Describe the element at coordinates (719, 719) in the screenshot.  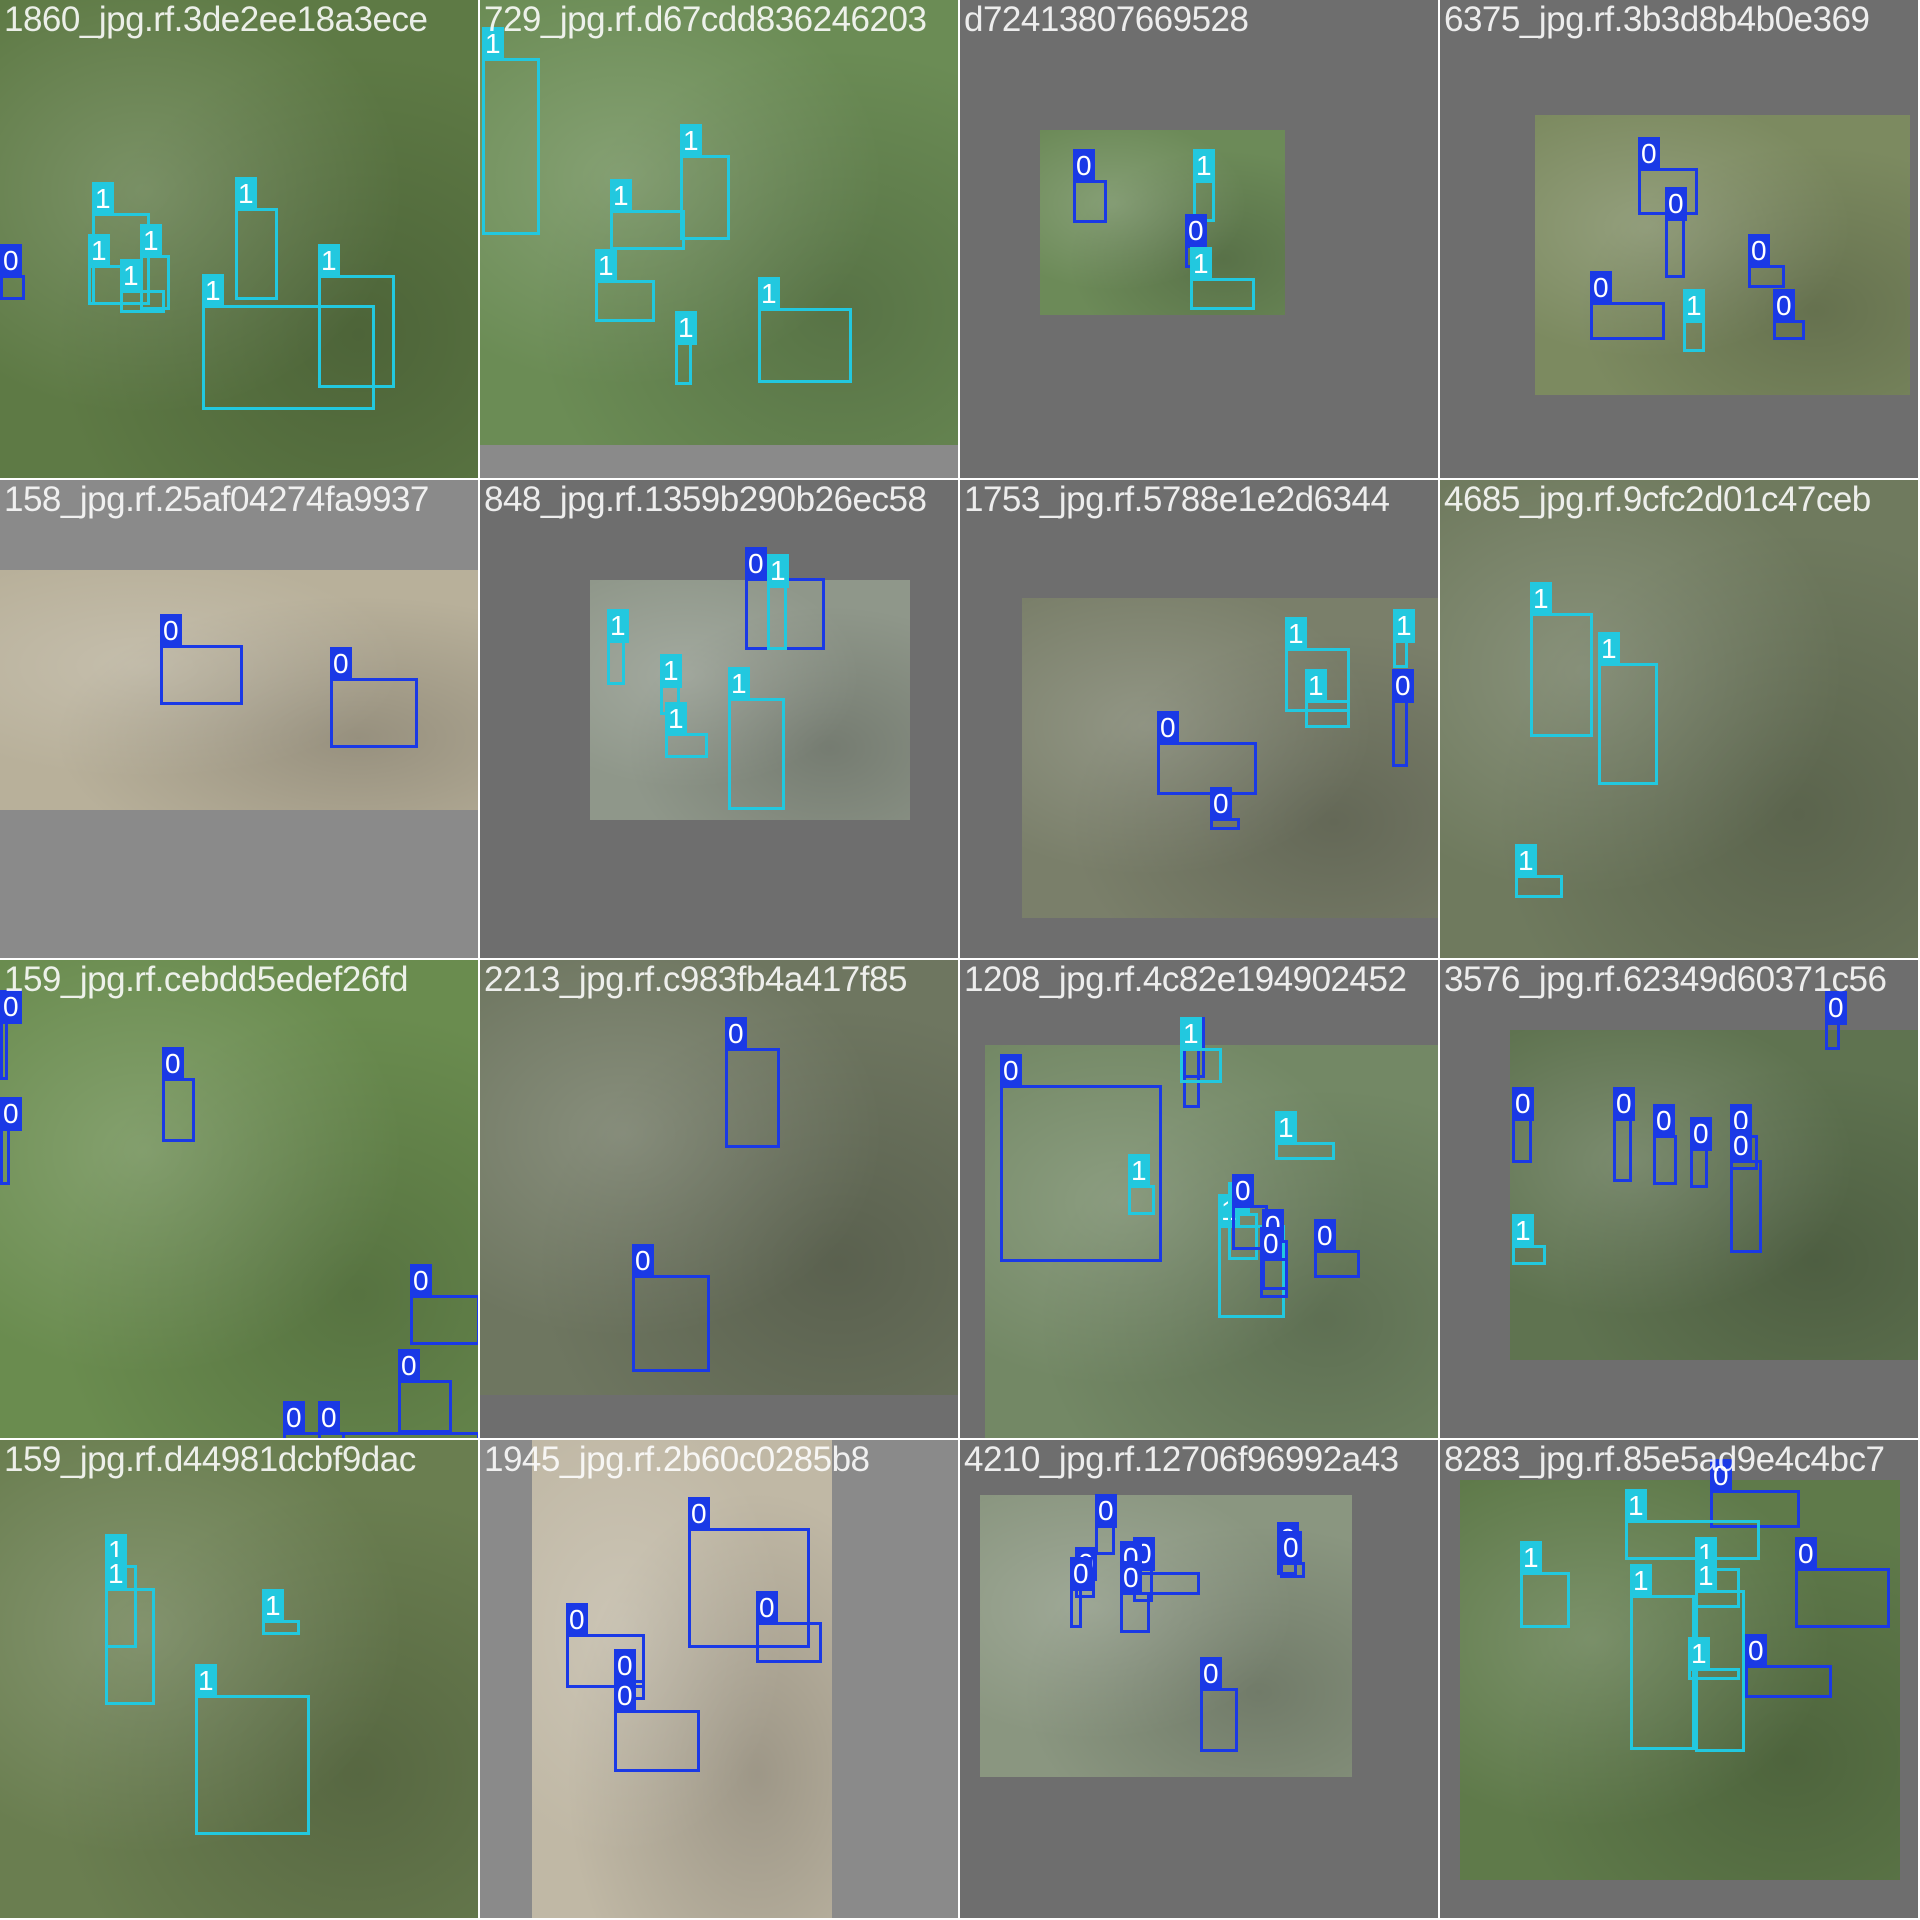
I see `mosaic-tile: 848_jpg.rf.1359b290b26ec58 0 1 1 1 1 1` at that location.